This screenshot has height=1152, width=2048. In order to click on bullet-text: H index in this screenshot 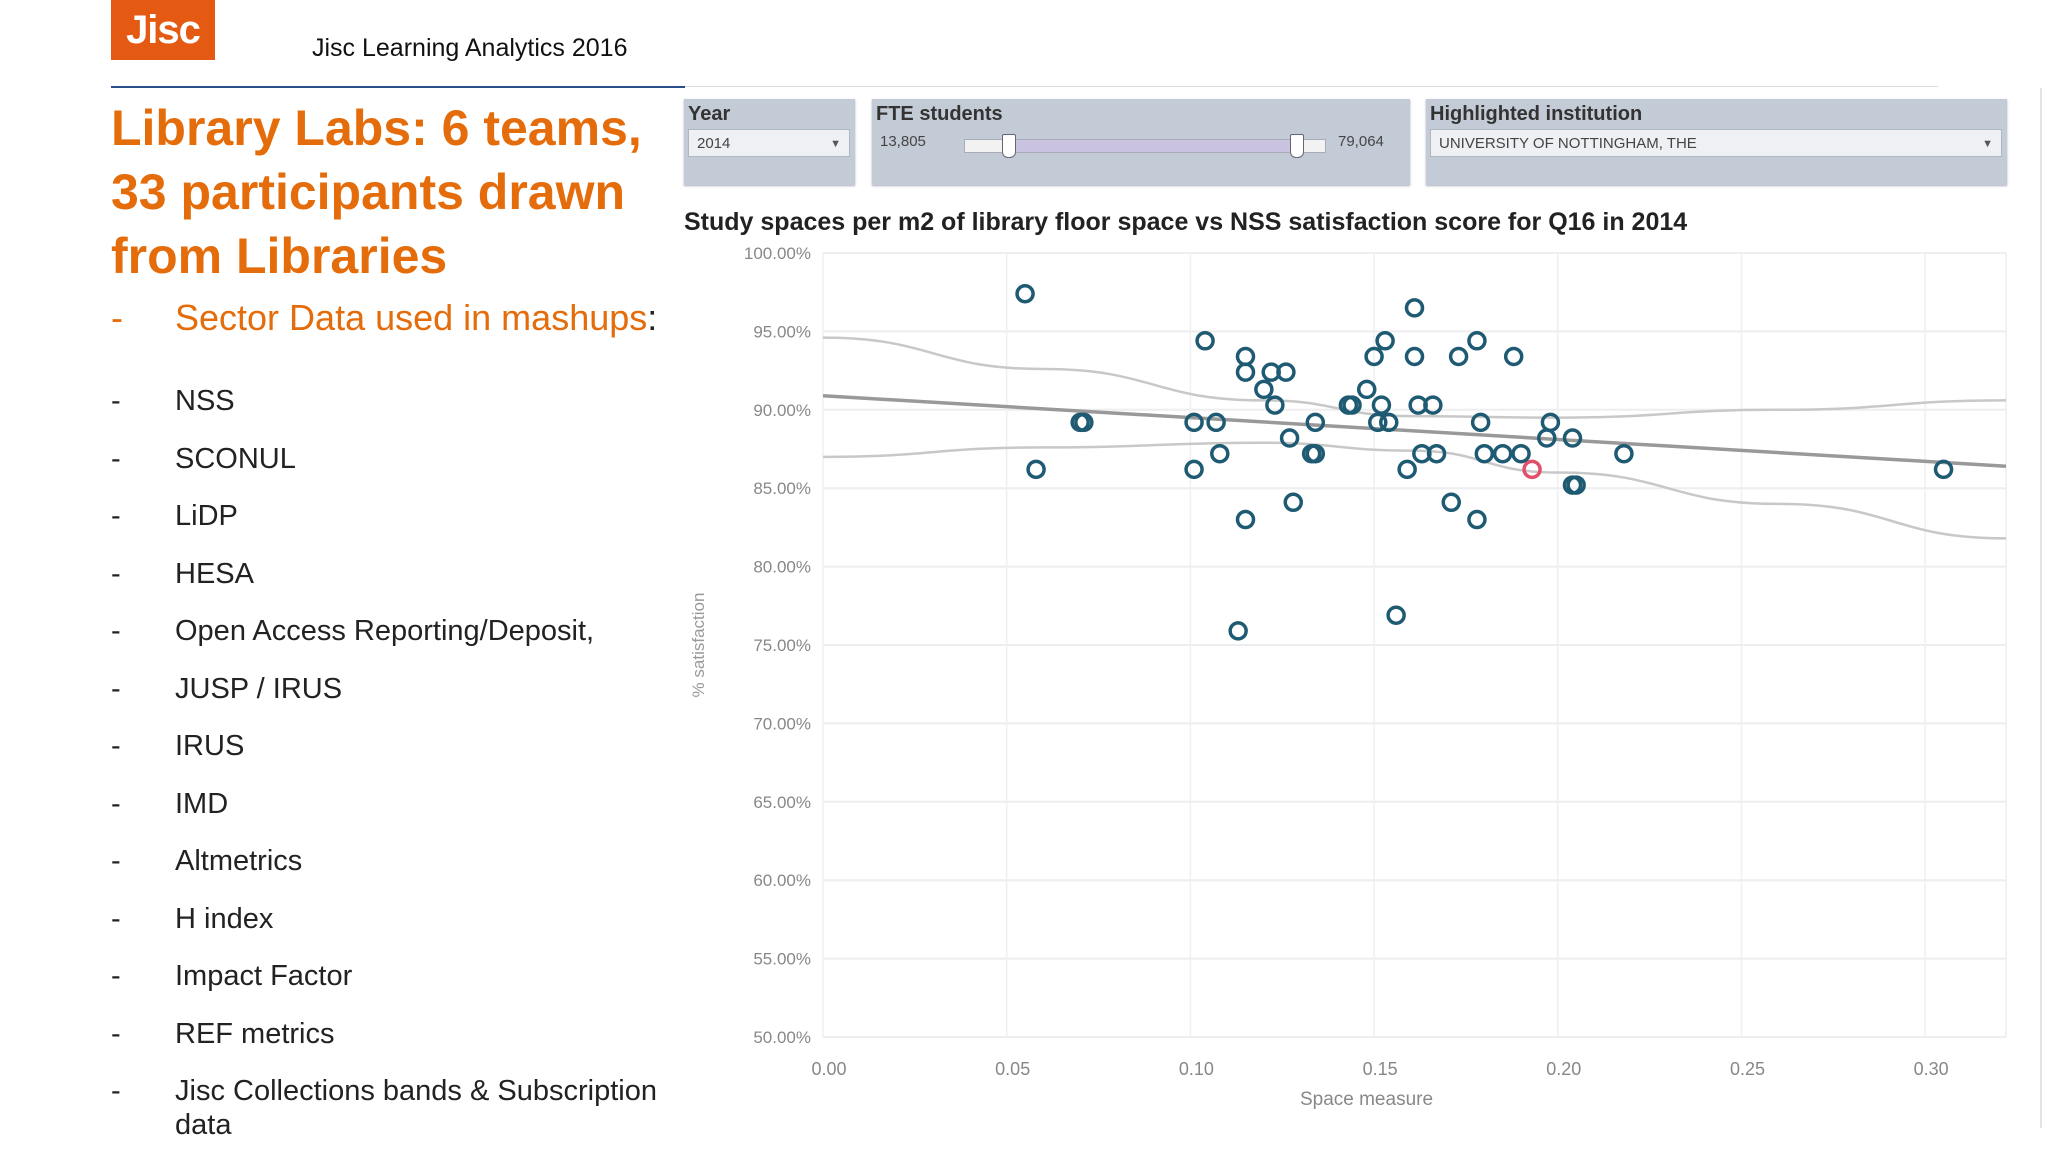, I will do `click(224, 918)`.